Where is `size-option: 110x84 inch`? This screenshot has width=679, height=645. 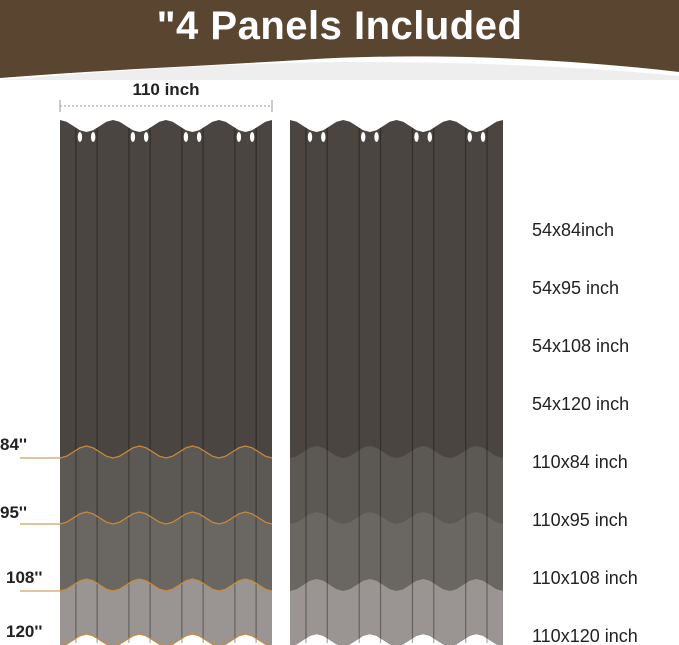 size-option: 110x84 inch is located at coordinates (580, 462).